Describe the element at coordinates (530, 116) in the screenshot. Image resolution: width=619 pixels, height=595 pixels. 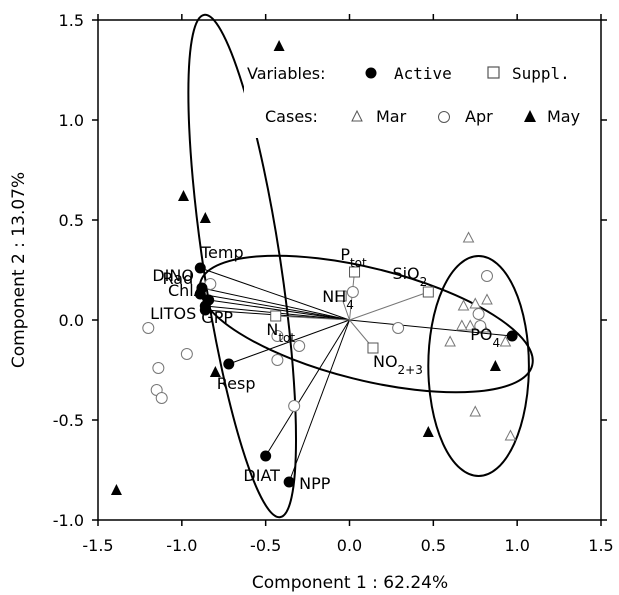
I see `legend-may-marker` at that location.